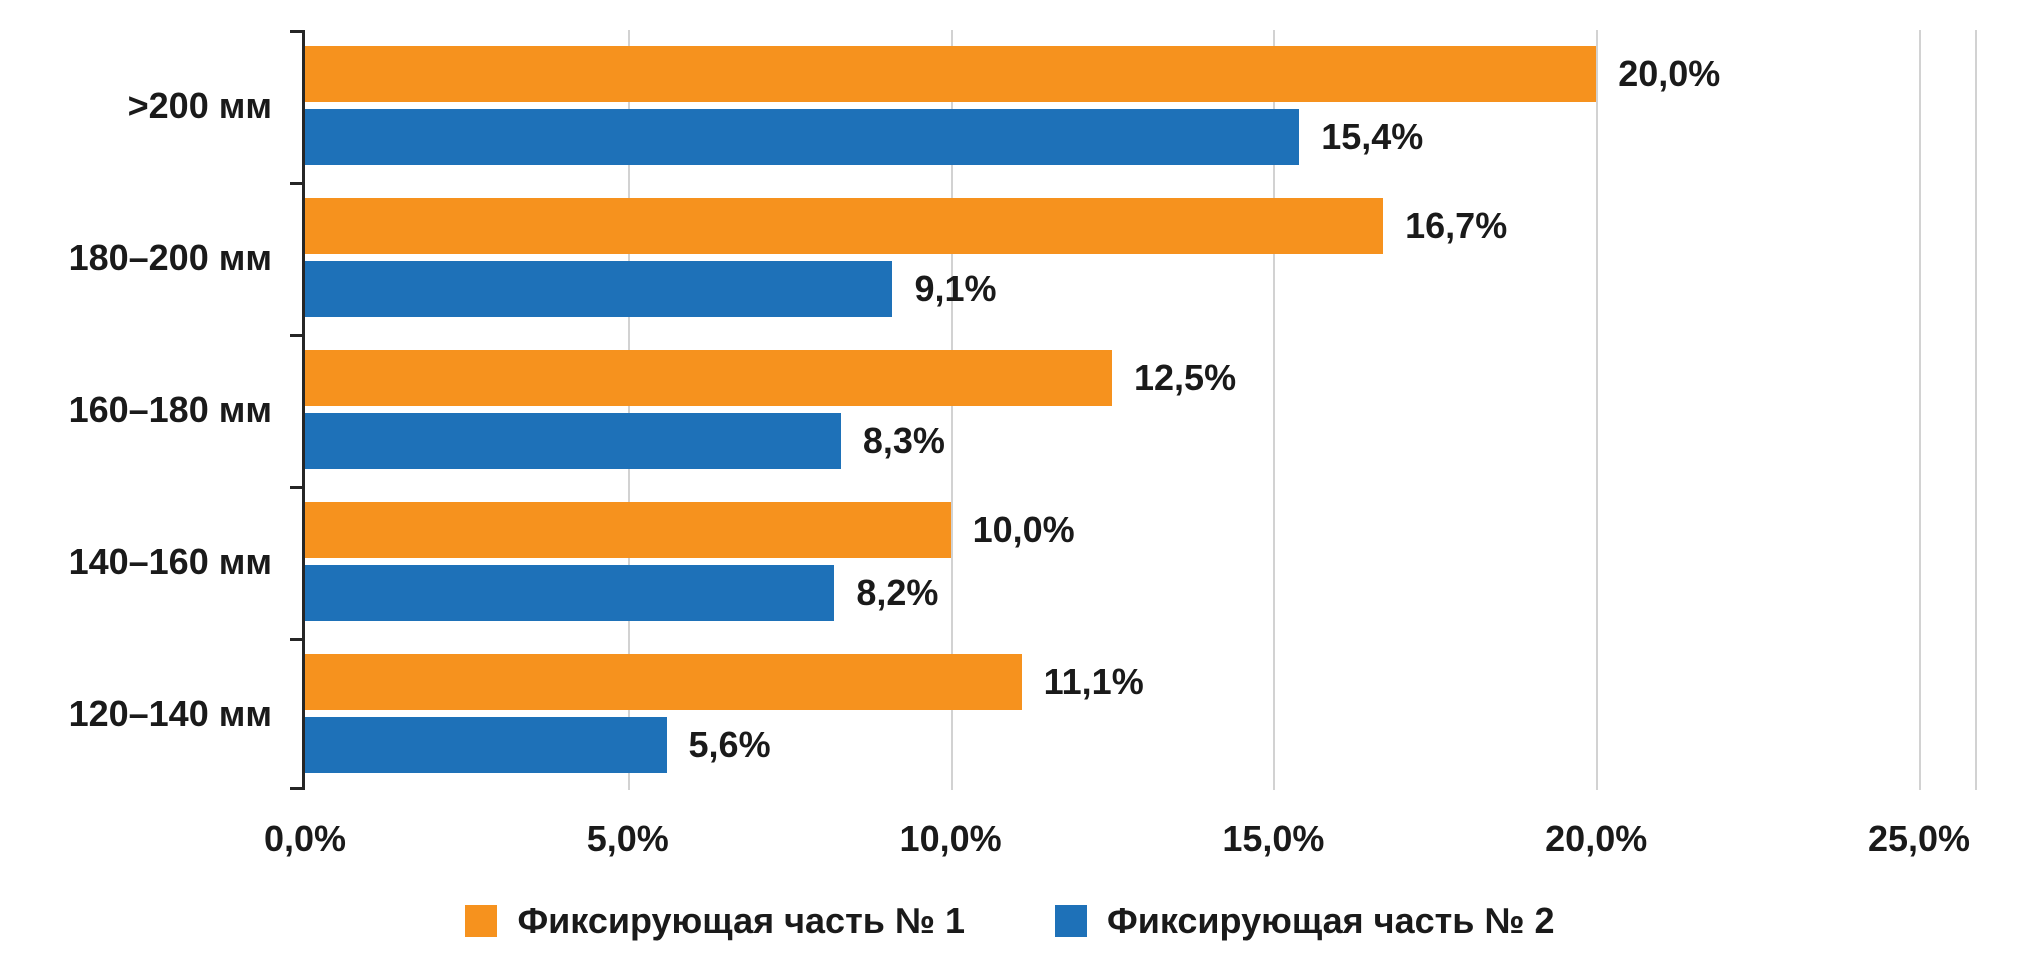  What do you see at coordinates (1372, 136) in the screenshot?
I see `bar-value-label: 15,4%` at bounding box center [1372, 136].